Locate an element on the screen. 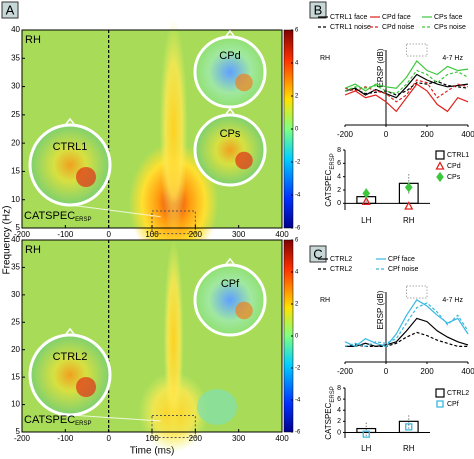 Image resolution: width=474 pixels, height=459 pixels. legend-label: CTRL1 noise is located at coordinates (350, 27).